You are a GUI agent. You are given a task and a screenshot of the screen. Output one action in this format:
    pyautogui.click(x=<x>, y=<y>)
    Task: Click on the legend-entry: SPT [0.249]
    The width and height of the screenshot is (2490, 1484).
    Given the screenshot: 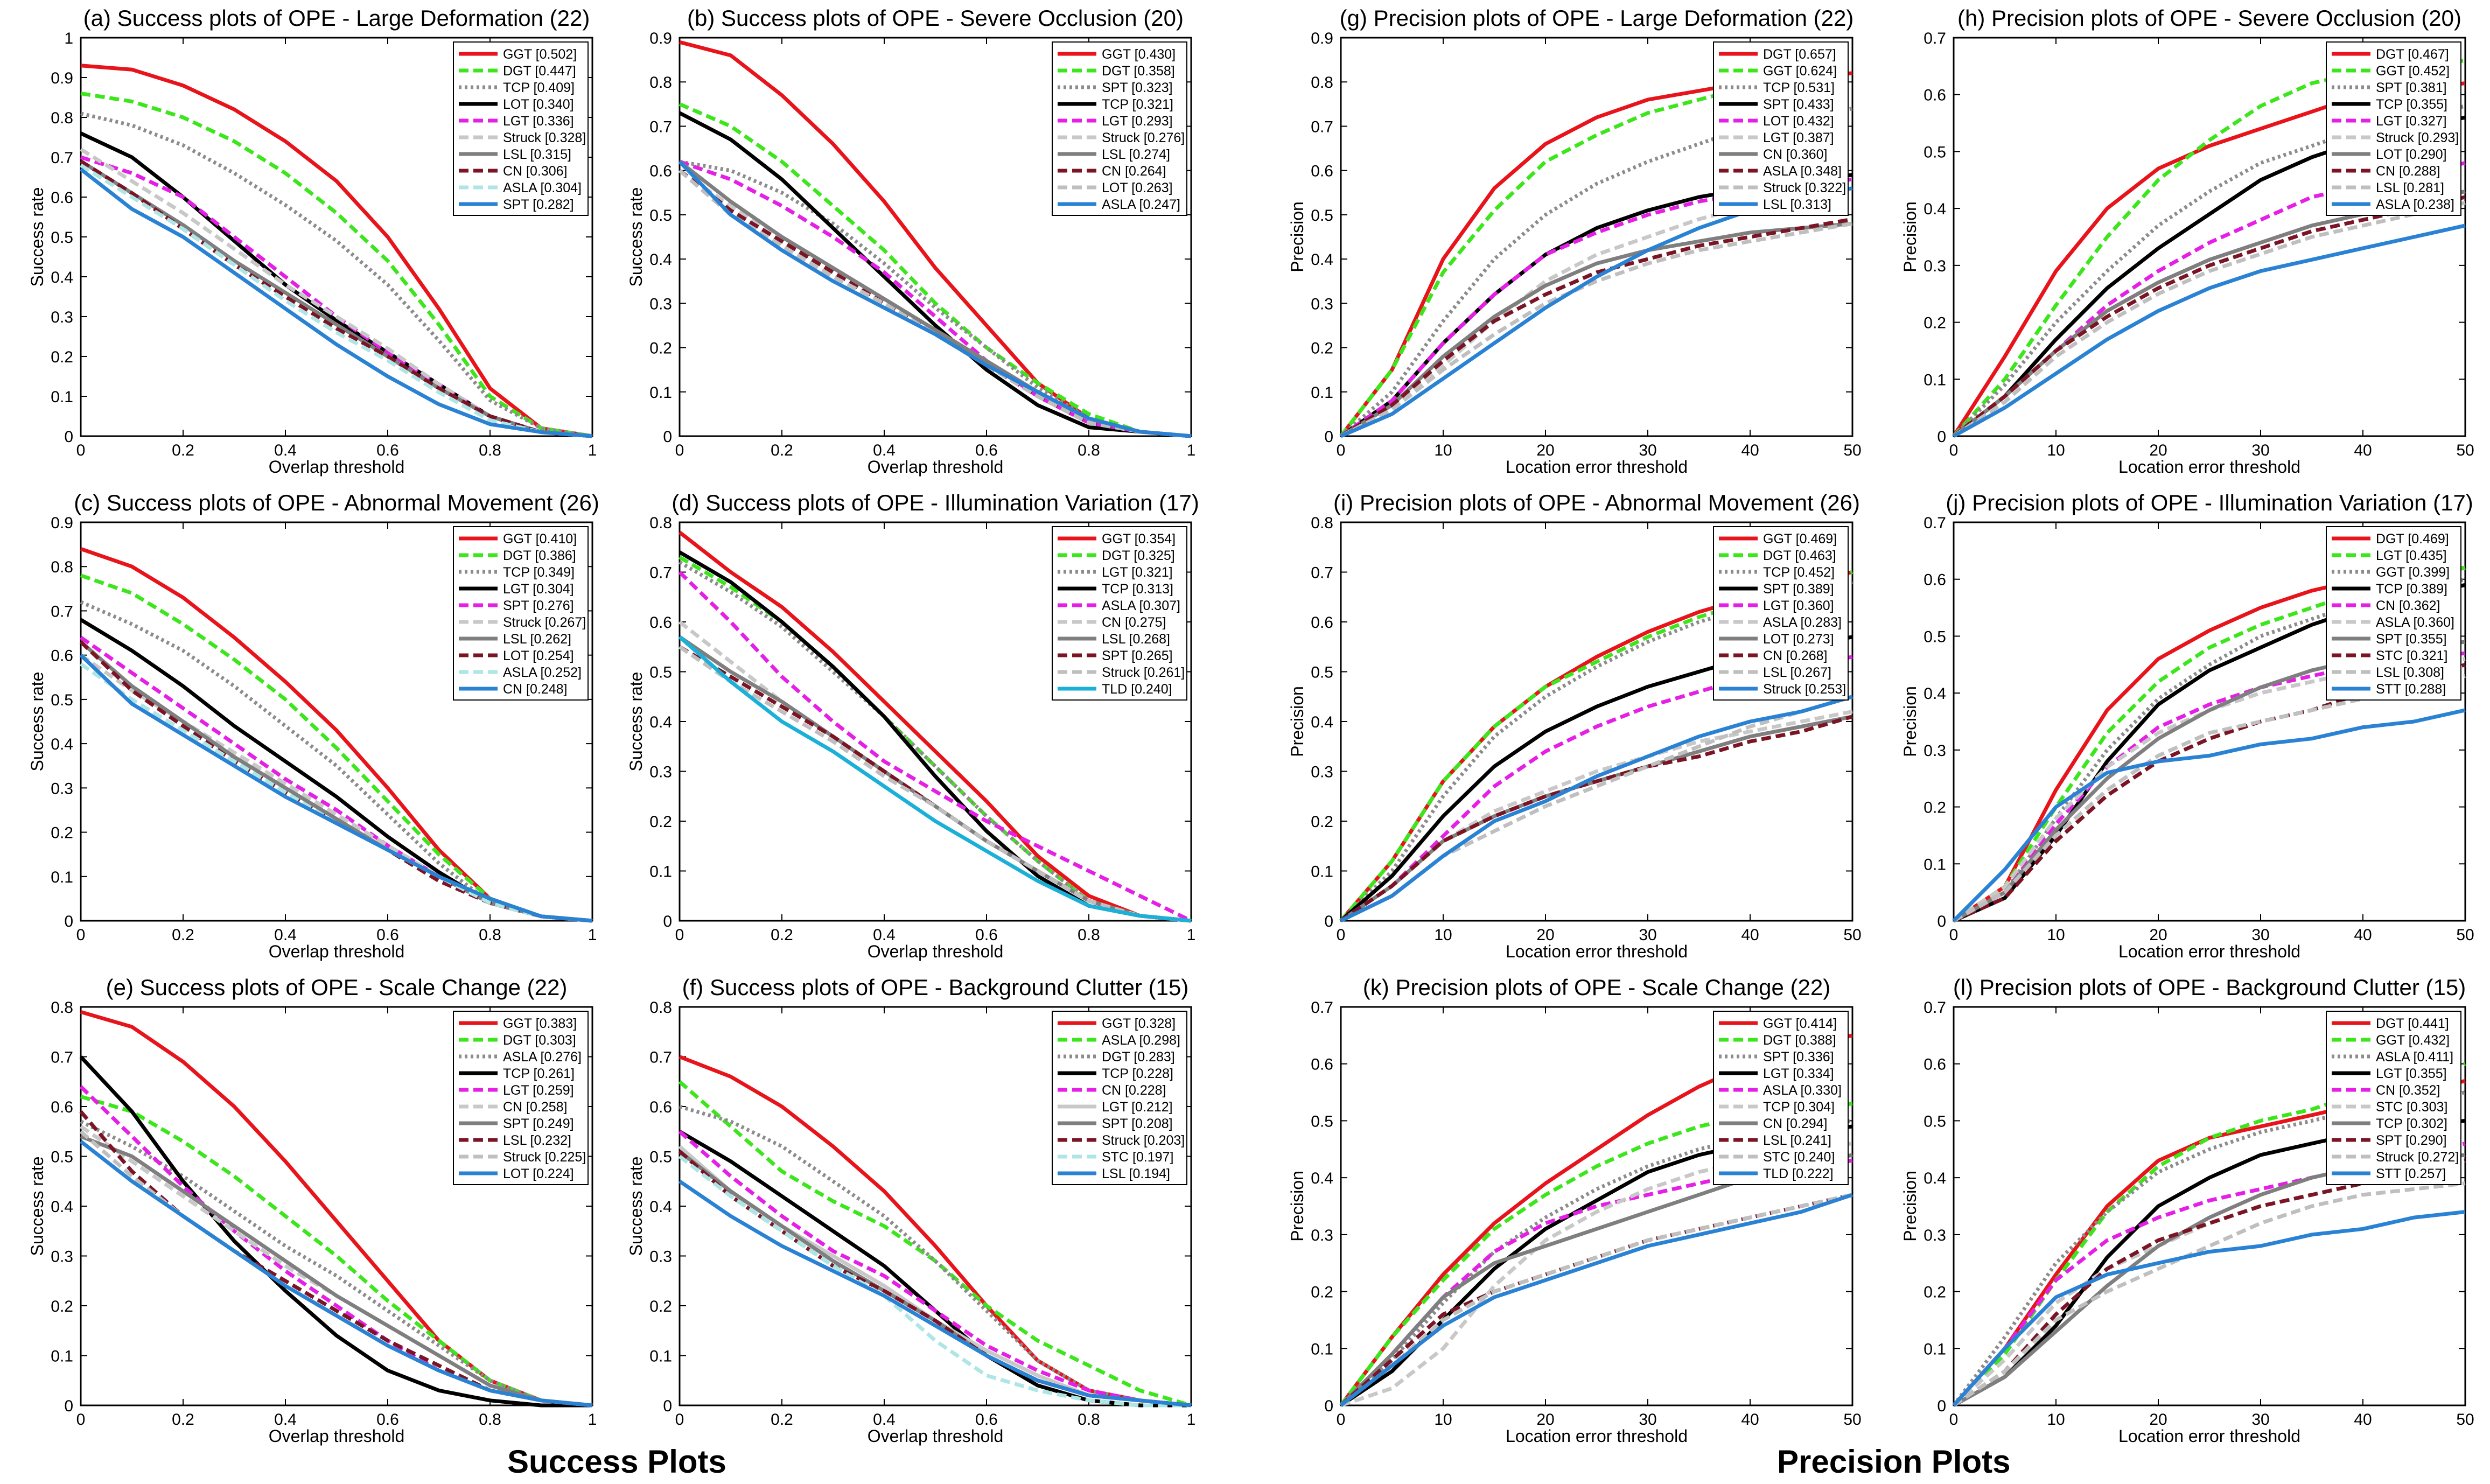 What is the action you would take?
    pyautogui.click(x=538, y=1123)
    